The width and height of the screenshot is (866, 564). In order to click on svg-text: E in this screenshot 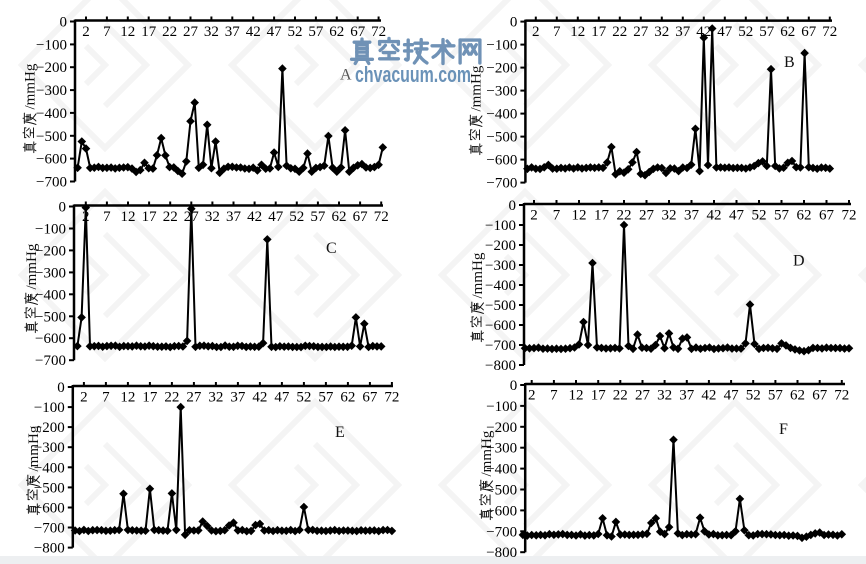, I will do `click(340, 432)`.